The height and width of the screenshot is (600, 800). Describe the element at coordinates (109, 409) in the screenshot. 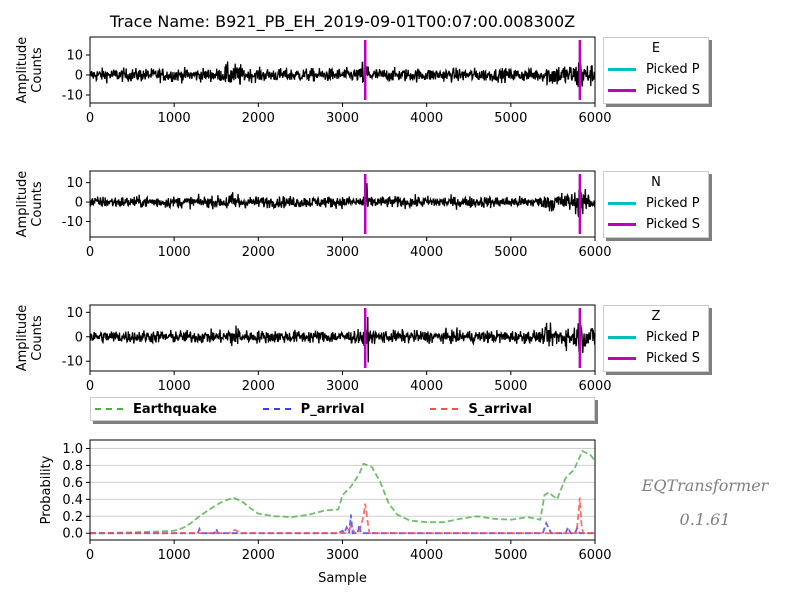

I see `legend-earthquake-swatch` at that location.